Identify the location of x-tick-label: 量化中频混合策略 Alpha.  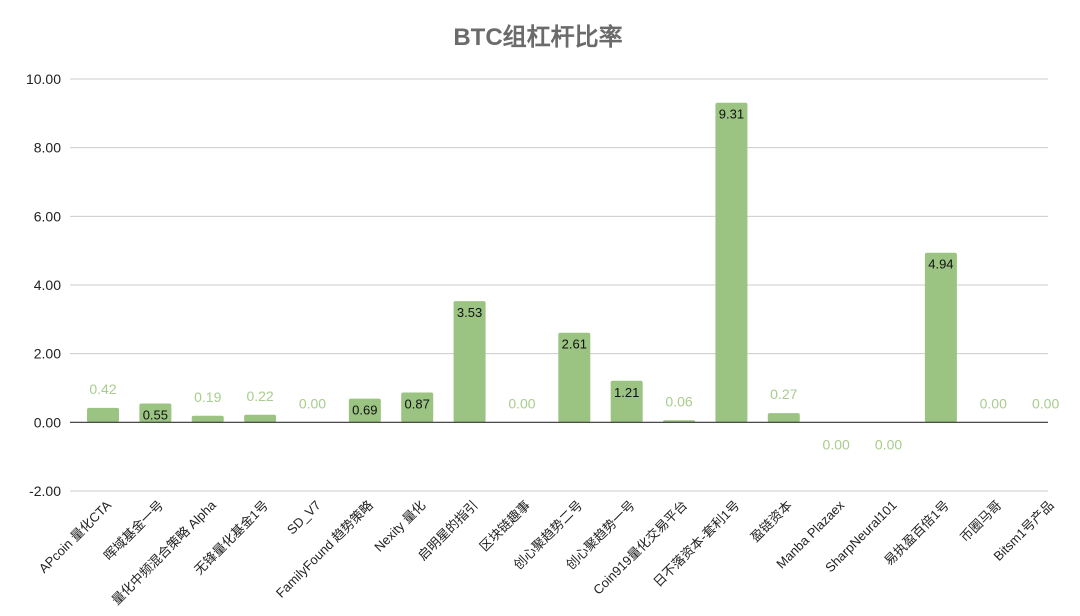
(164, 552).